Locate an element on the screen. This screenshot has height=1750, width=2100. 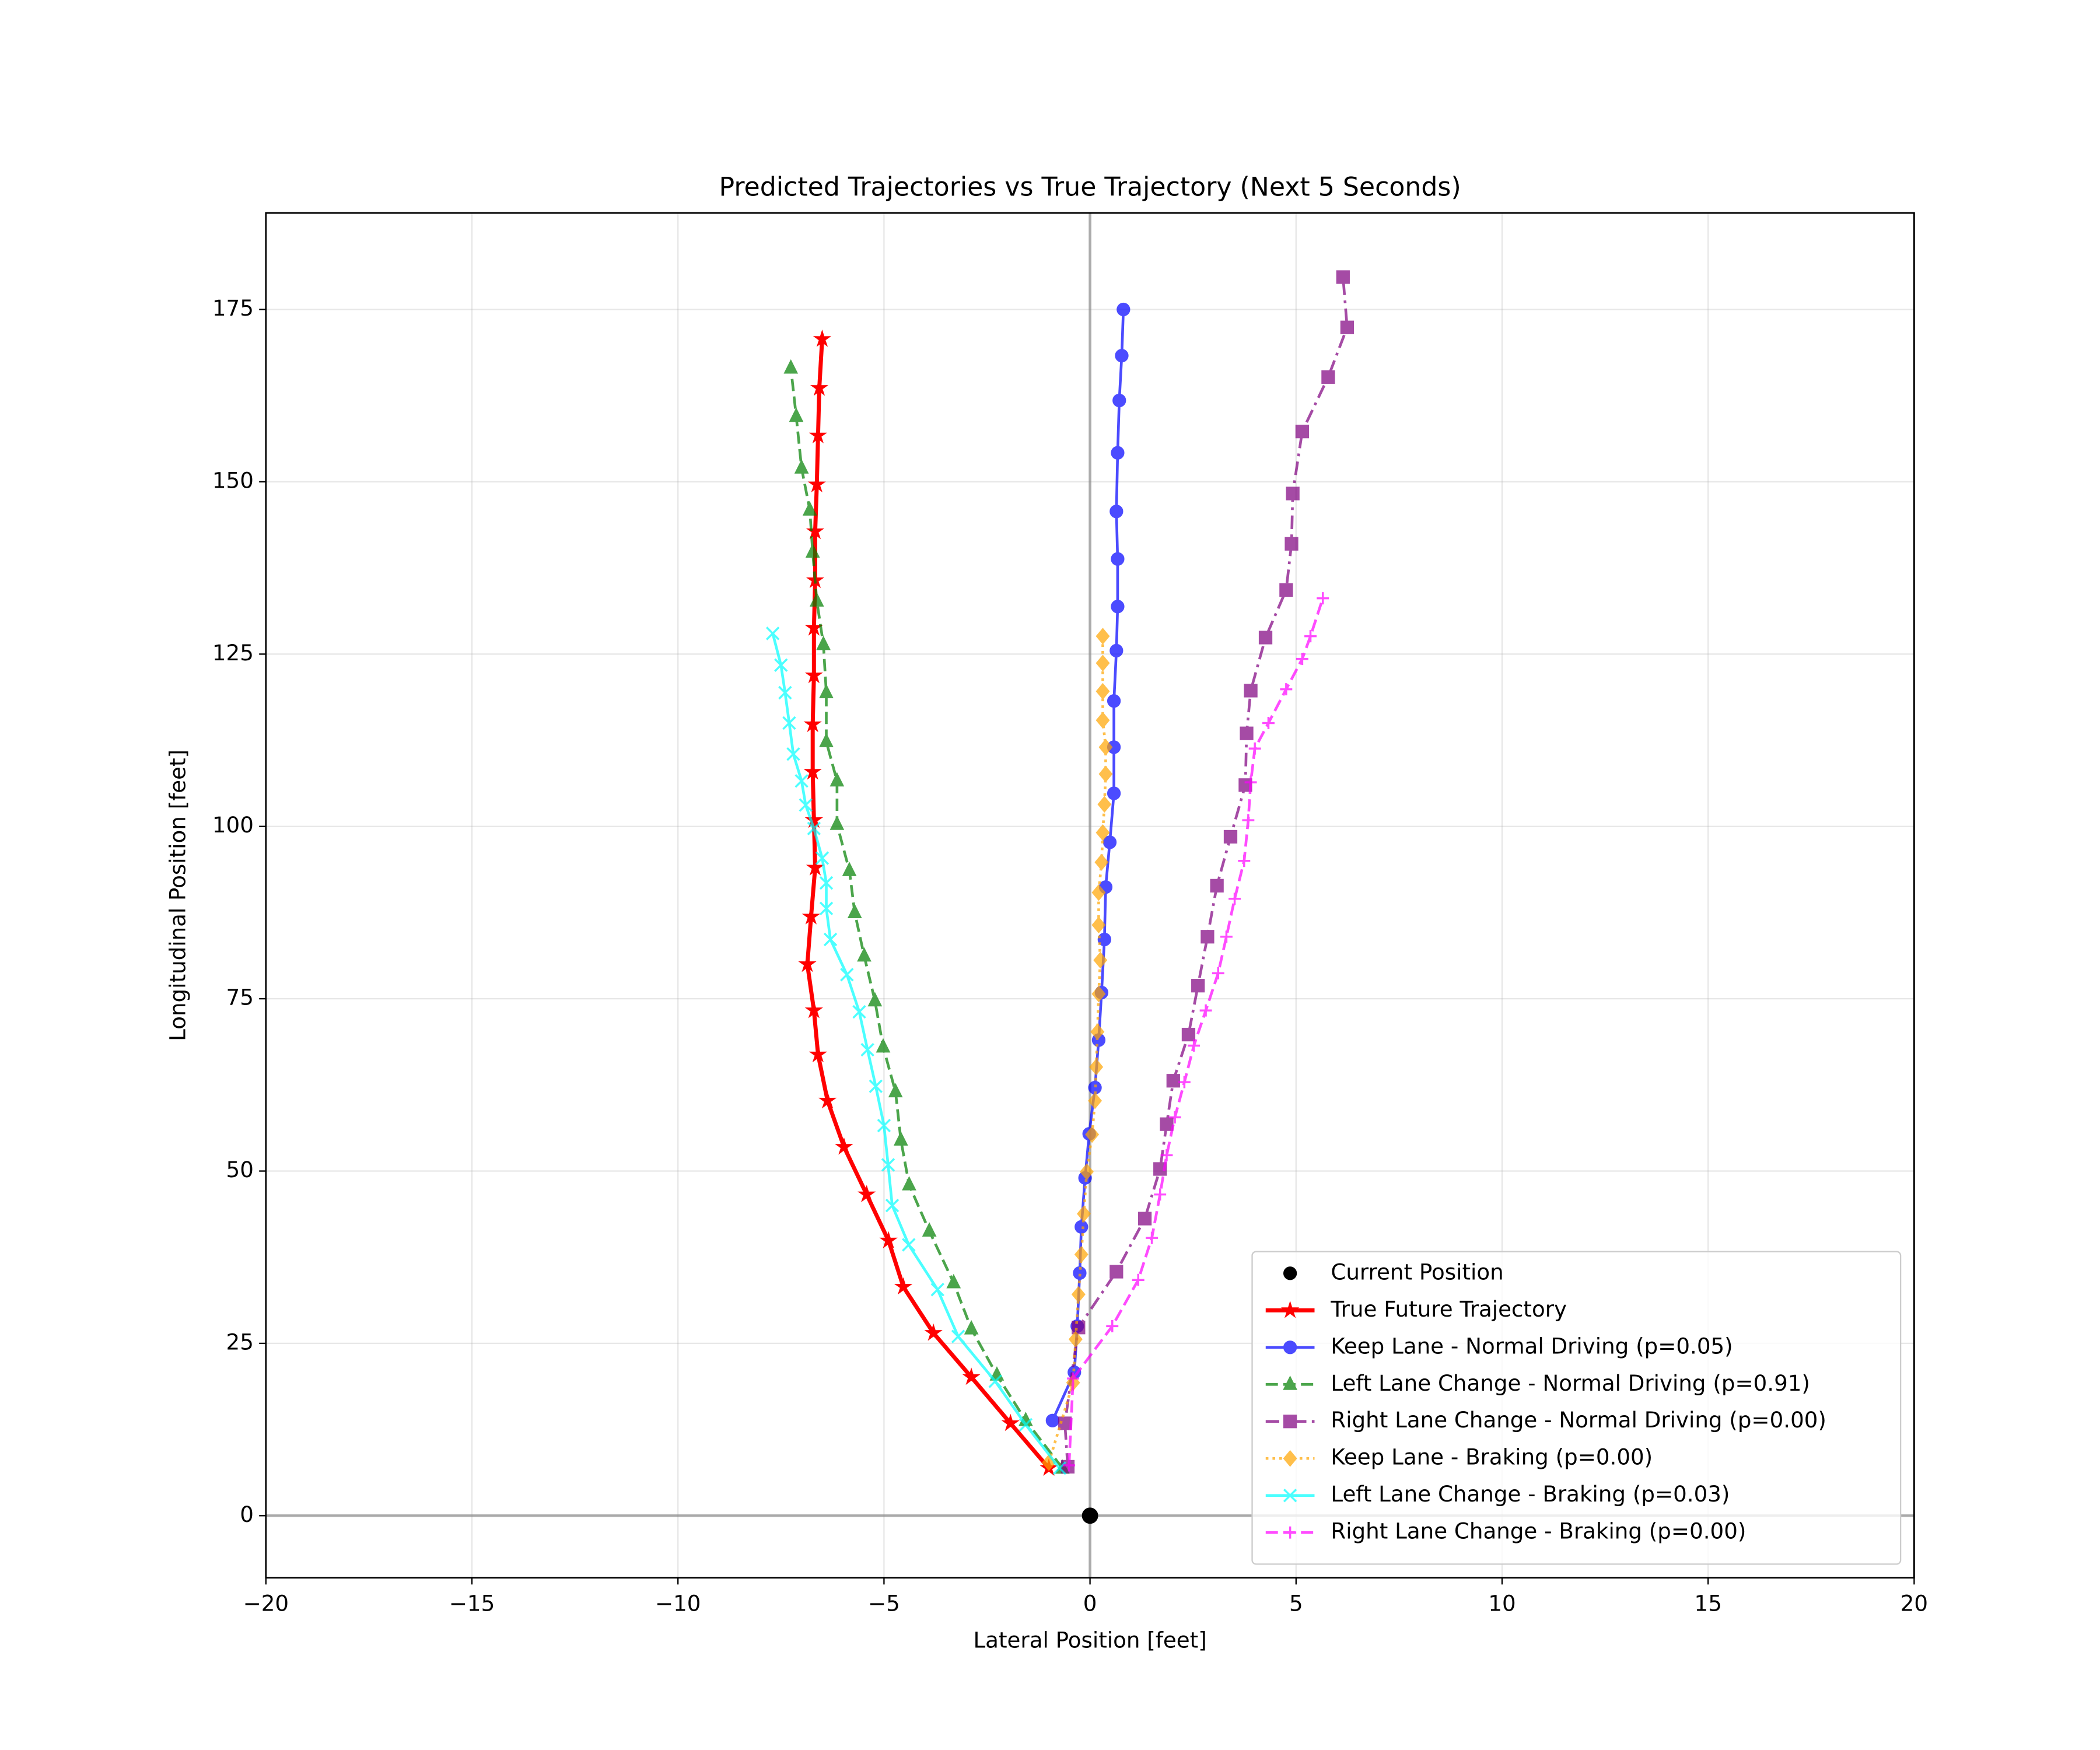
x-tick-label: −15 is located at coordinates (472, 1603).